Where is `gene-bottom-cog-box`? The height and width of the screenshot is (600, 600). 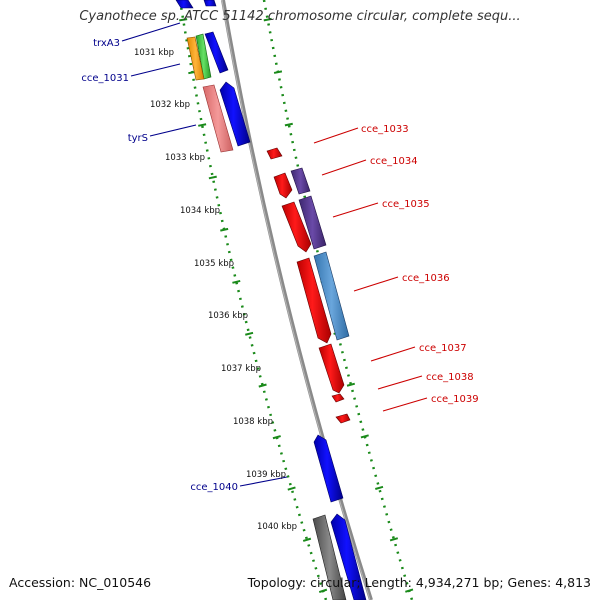
gene-bottom-cog-box is located at coordinates (329, 557).